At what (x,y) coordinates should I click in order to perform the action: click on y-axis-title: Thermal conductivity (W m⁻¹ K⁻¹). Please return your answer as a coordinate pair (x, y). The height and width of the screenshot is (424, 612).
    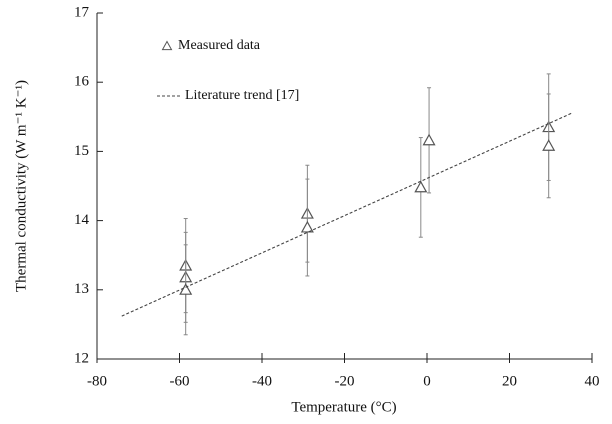
    Looking at the image, I should click on (21, 186).